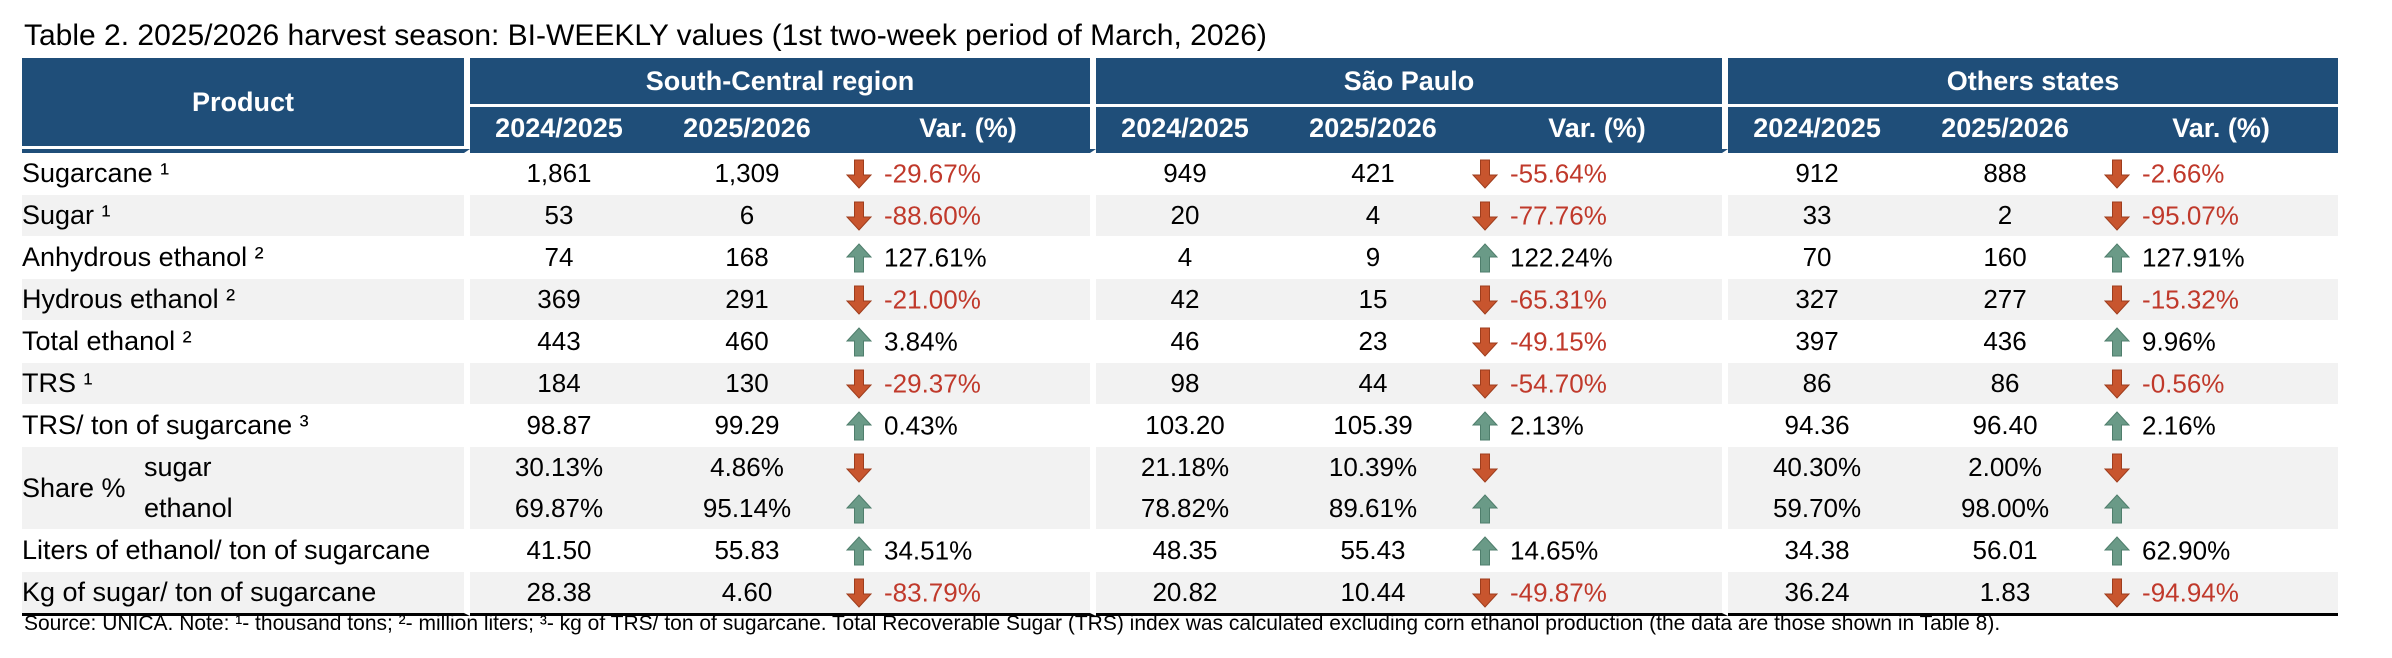 This screenshot has width=2392, height=658. Describe the element at coordinates (747, 508) in the screenshot. I see `value-2025-2026: 95.14%` at that location.